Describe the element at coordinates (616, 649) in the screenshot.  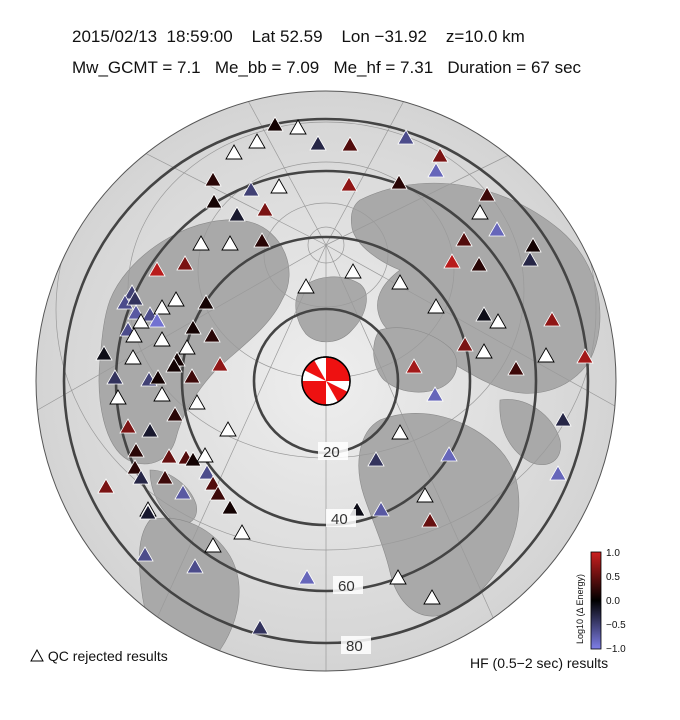
I see `colorbar-tick: −1.0` at that location.